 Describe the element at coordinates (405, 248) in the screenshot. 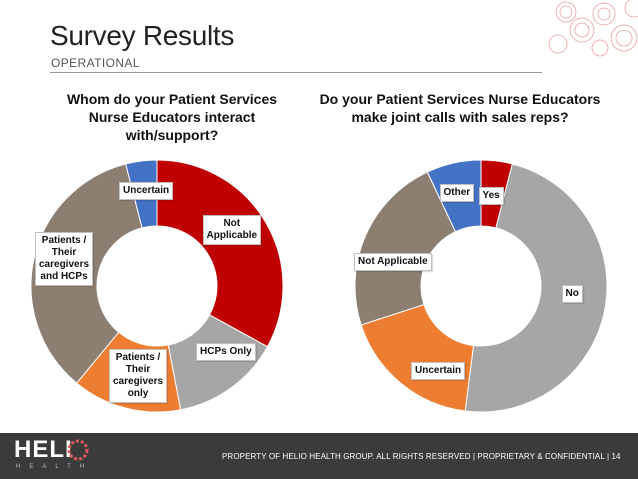

I see `chart-2-slice-not-applicable` at that location.